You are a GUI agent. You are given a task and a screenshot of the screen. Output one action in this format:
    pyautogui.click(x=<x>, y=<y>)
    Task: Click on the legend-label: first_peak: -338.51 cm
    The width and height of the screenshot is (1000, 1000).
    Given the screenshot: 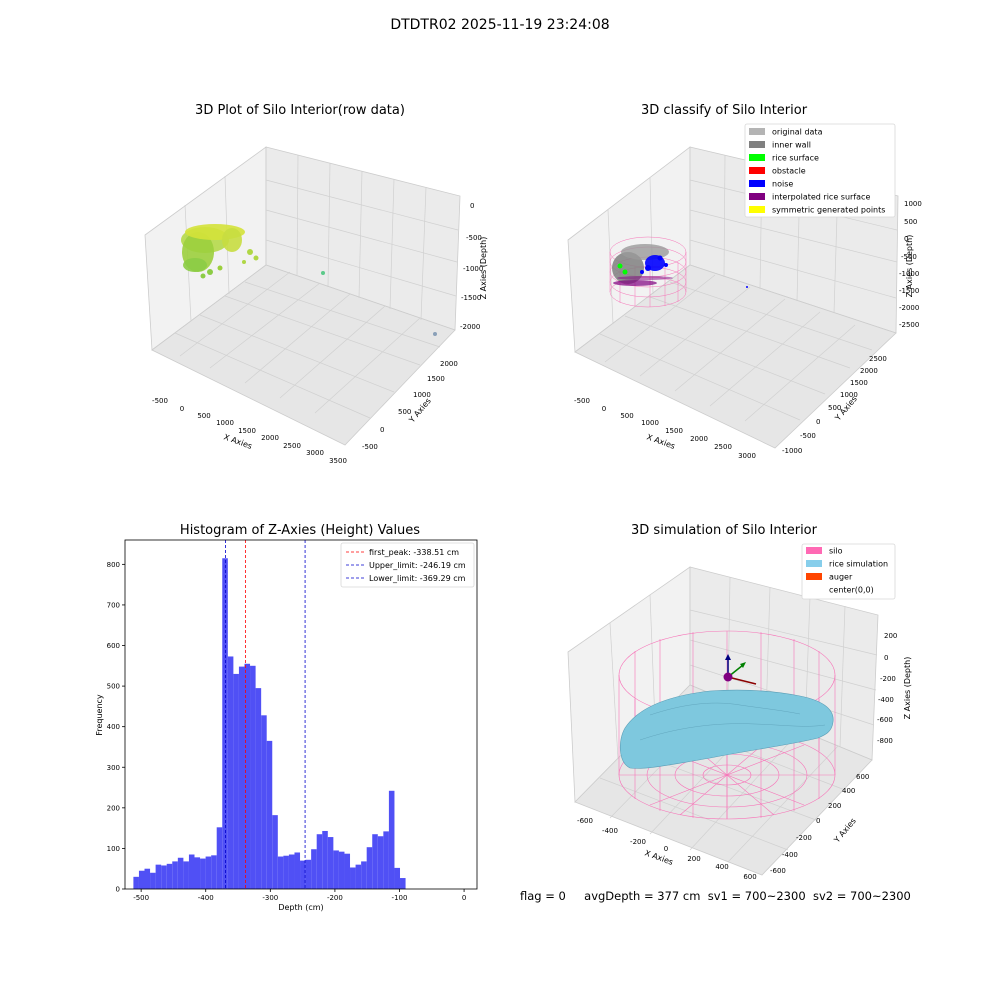 What is the action you would take?
    pyautogui.click(x=414, y=552)
    